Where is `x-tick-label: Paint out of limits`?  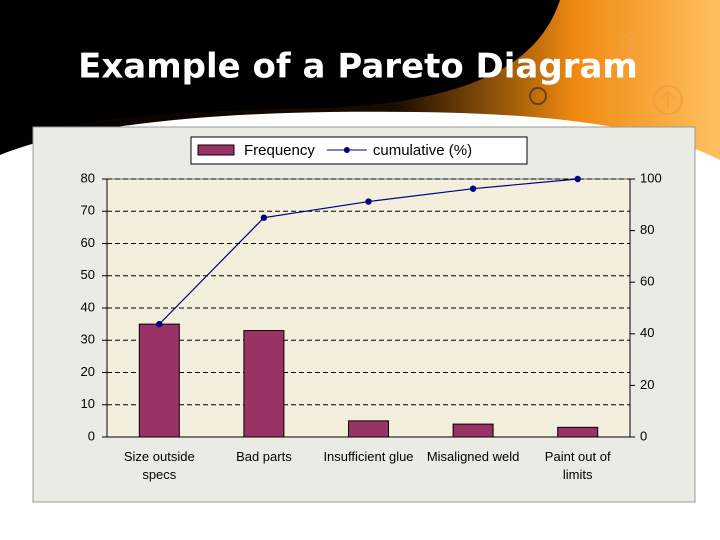
x-tick-label: Paint out of limits is located at coordinates (577, 465).